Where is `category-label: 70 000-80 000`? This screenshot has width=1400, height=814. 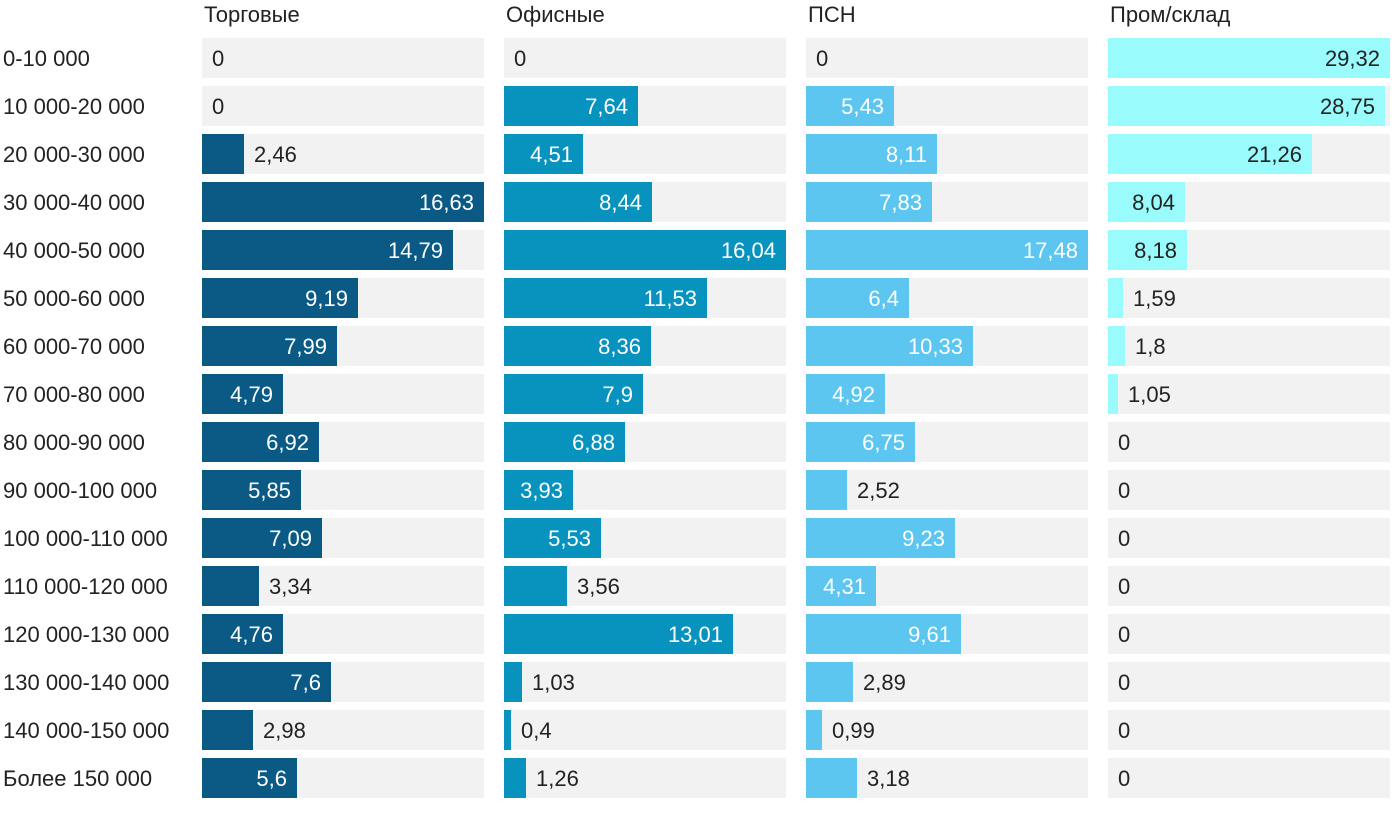 category-label: 70 000-80 000 is located at coordinates (74, 394).